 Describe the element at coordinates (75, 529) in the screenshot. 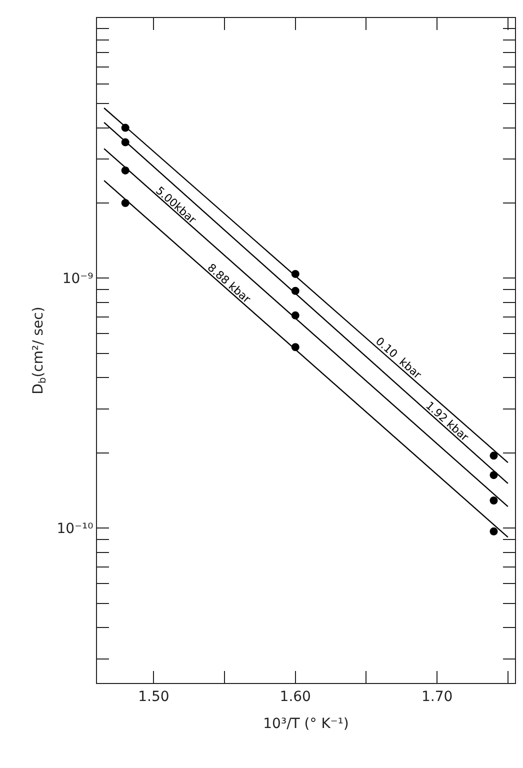

I see `y-tick-label: 10⁻¹⁰` at that location.